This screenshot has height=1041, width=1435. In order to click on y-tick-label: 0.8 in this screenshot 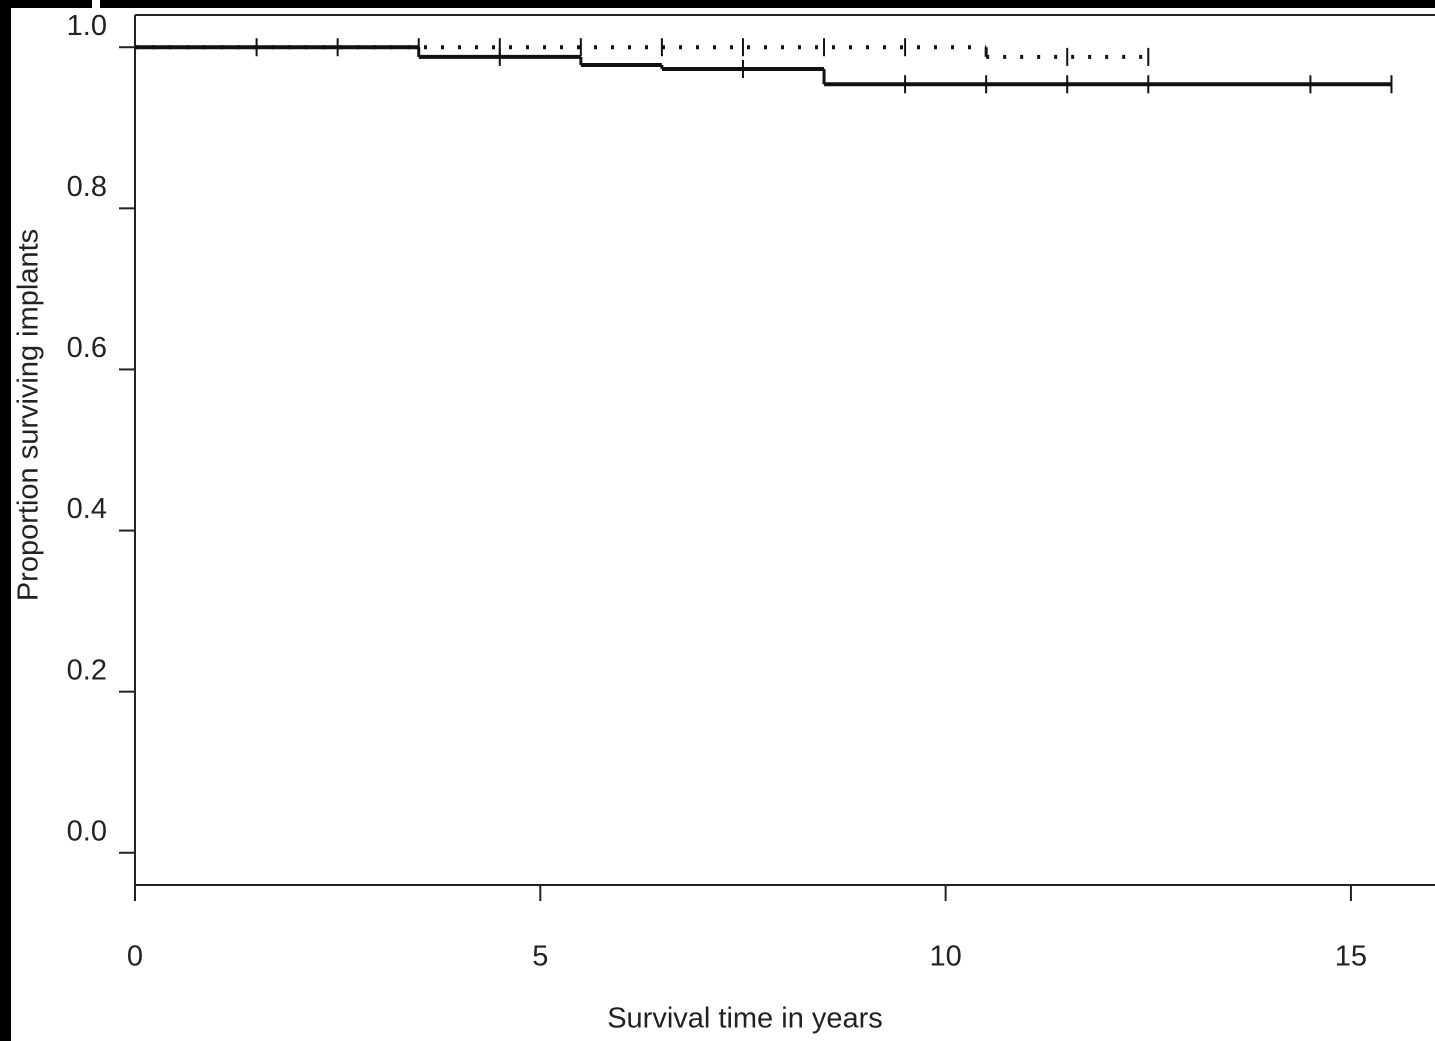, I will do `click(87, 187)`.